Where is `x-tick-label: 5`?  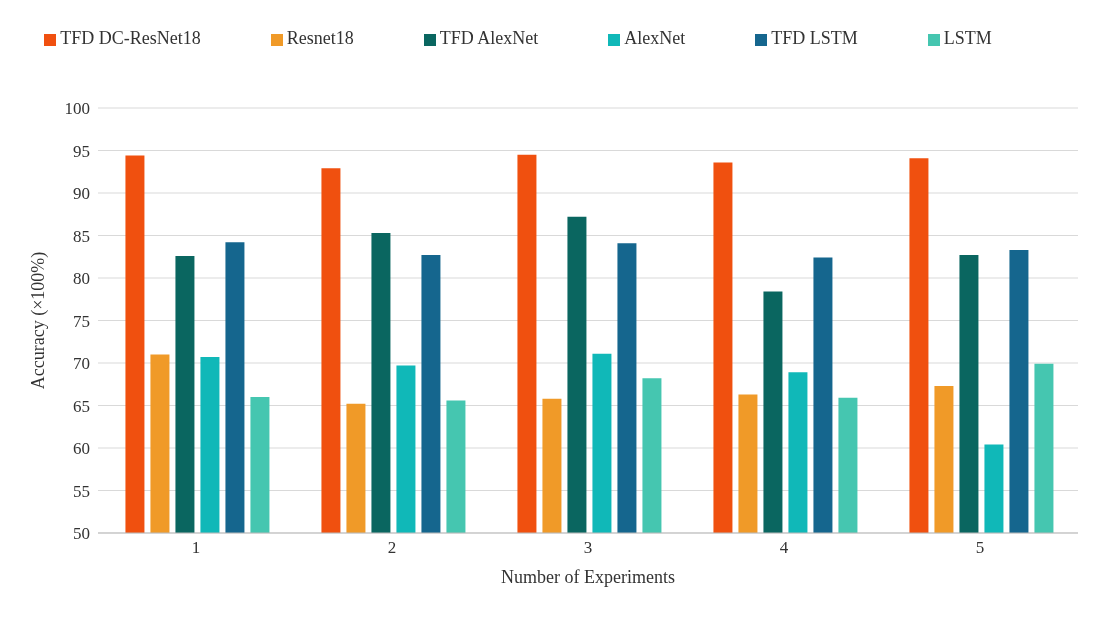
x-tick-label: 5 is located at coordinates (980, 548).